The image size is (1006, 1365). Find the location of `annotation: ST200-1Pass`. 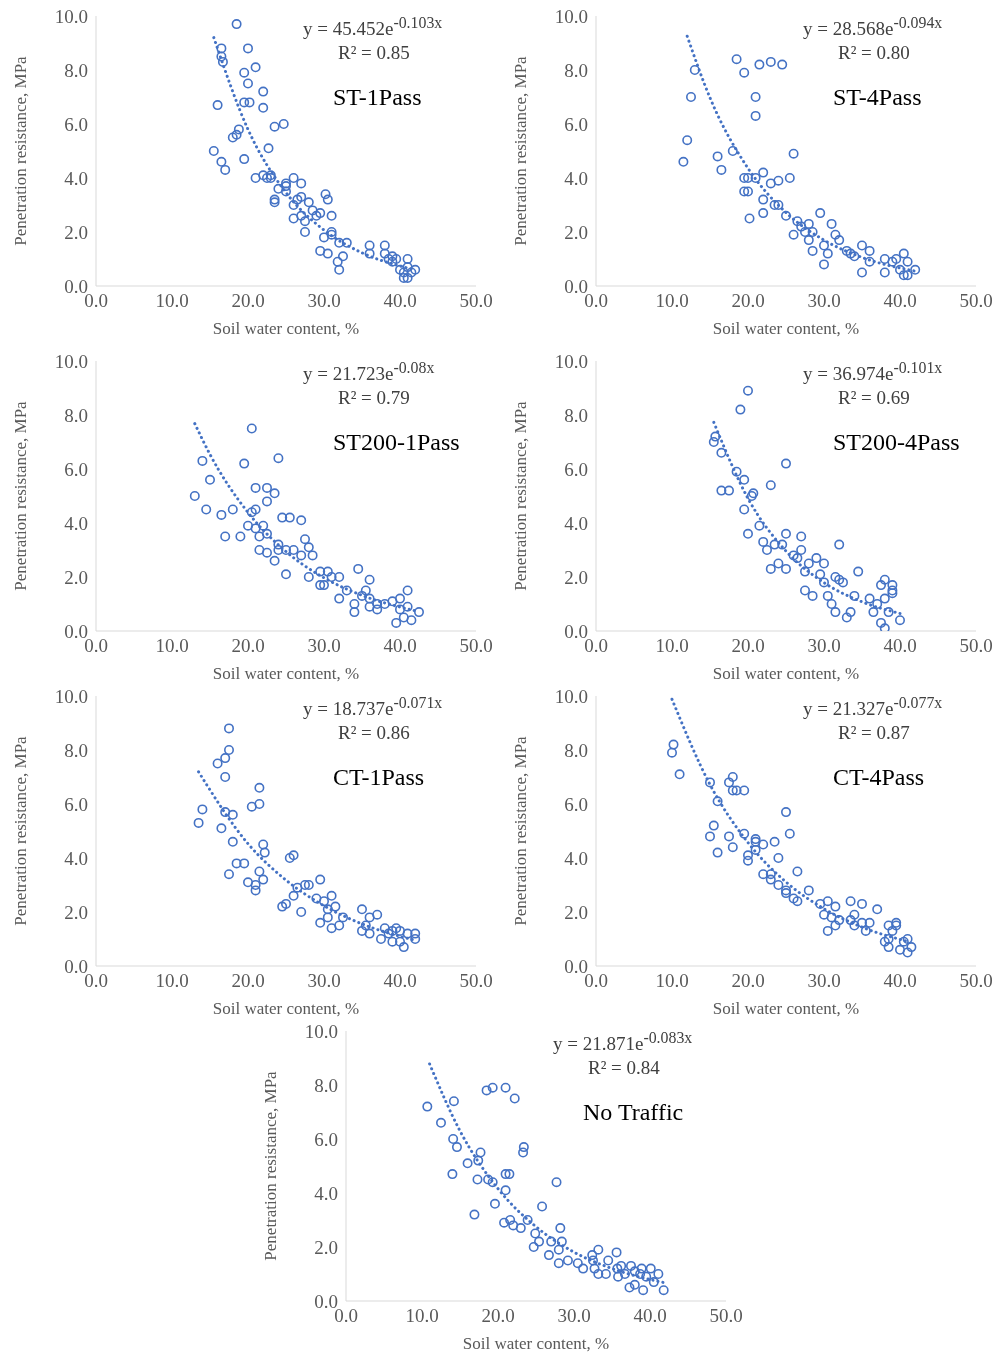

annotation: ST200-1Pass is located at coordinates (396, 442).